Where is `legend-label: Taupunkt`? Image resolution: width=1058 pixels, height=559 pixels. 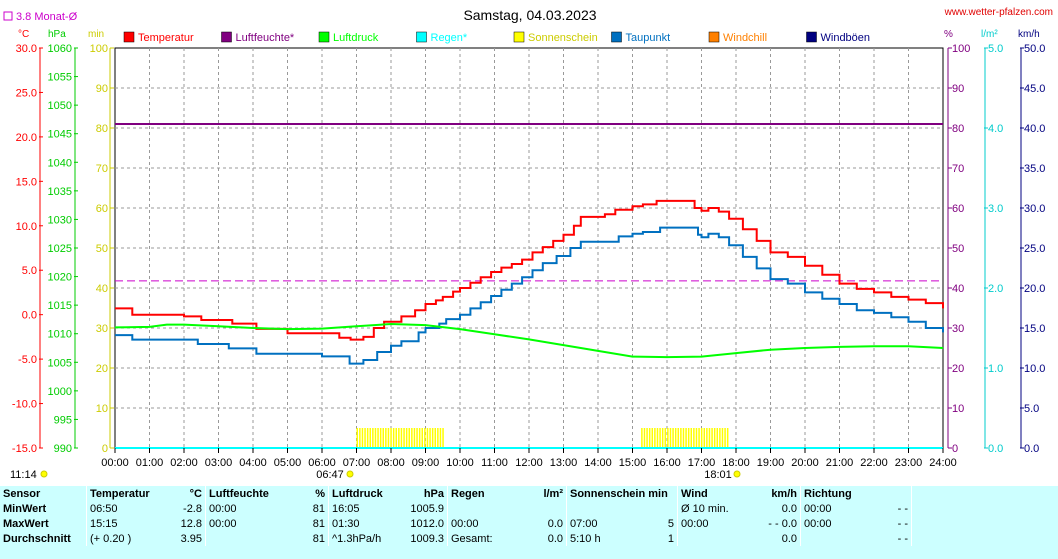 legend-label: Taupunkt is located at coordinates (648, 38).